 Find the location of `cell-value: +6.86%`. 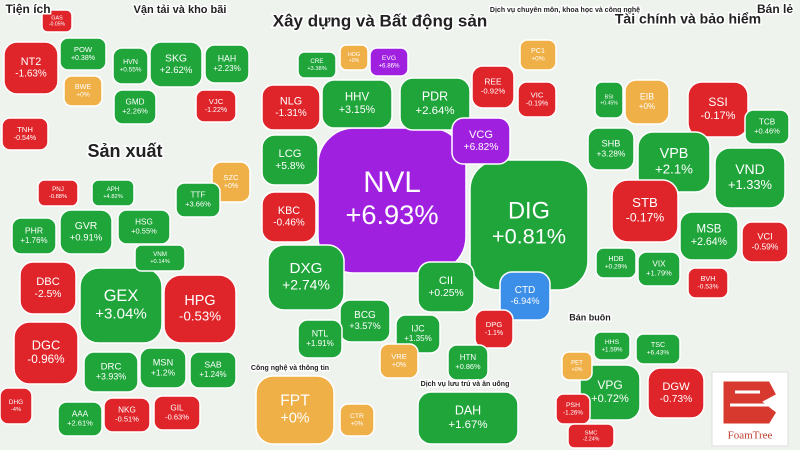

cell-value: +6.86% is located at coordinates (389, 65).